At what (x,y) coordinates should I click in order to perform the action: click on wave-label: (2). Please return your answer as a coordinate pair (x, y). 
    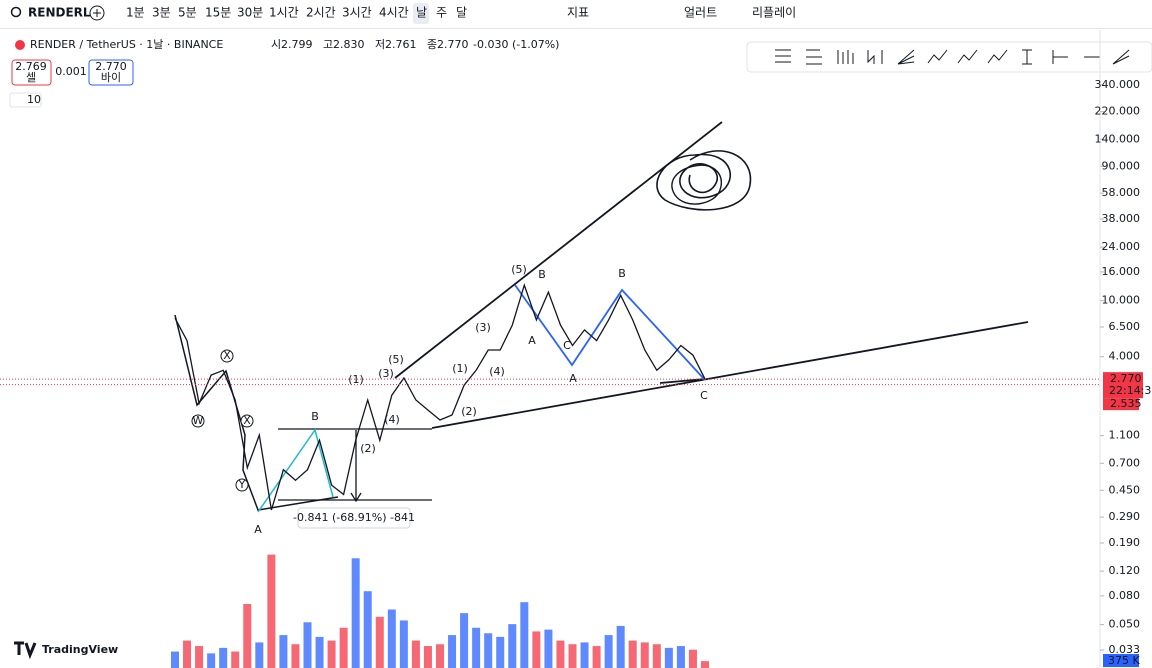
    Looking at the image, I should click on (469, 411).